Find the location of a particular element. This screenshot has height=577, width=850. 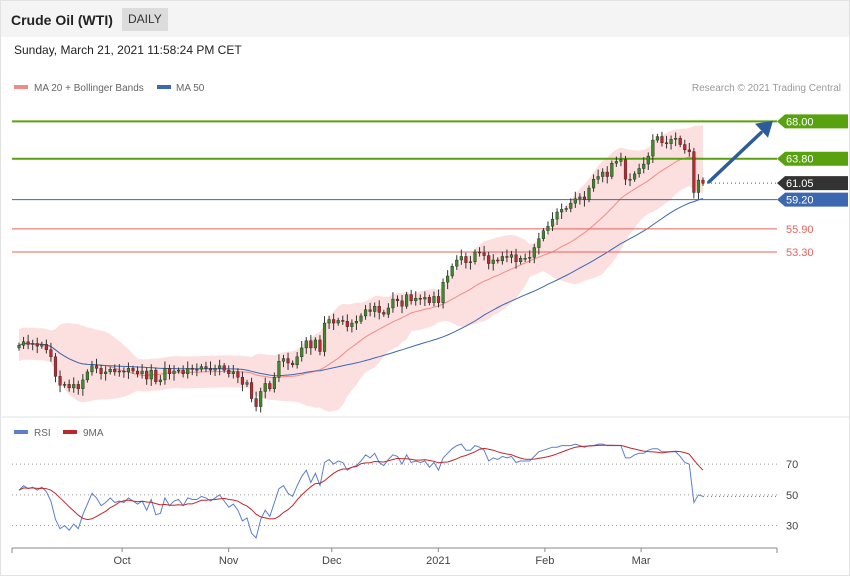

rsi-line is located at coordinates (361, 491).